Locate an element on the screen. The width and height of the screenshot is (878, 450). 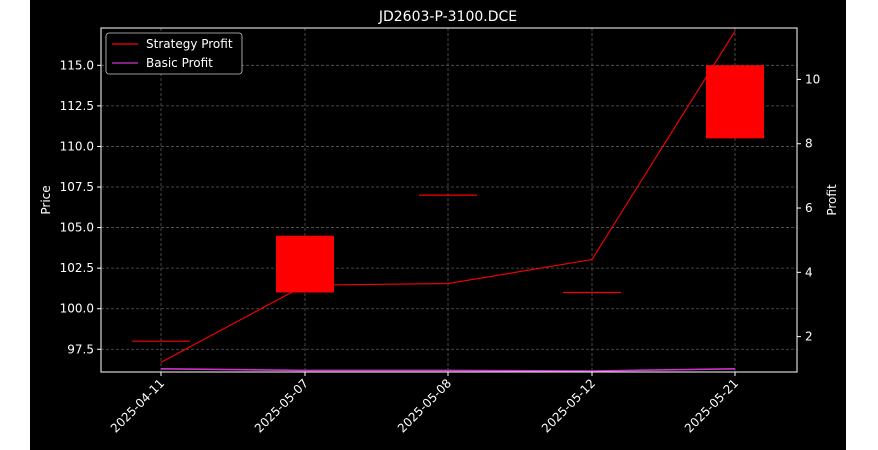
left-axis: 97.5 100.0 102.5 105.0 107.5 110.0 112.5 115.0 is located at coordinates (80, 207).